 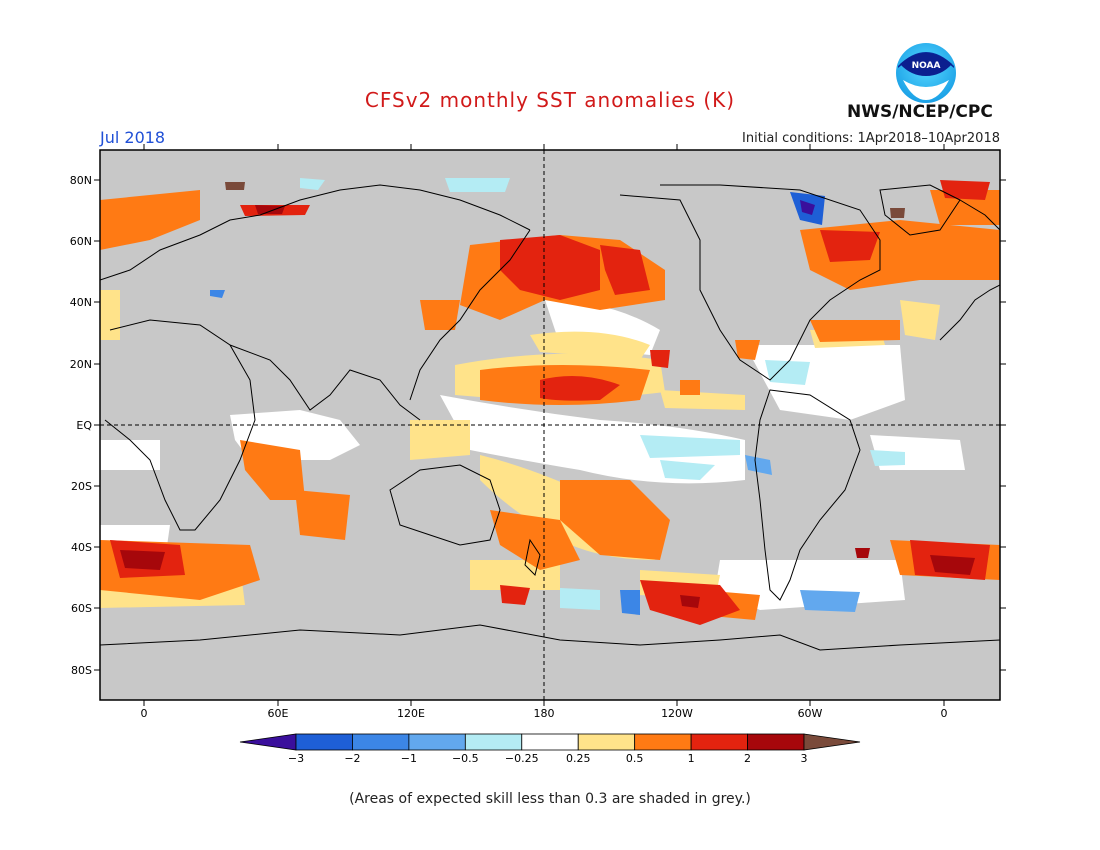 What do you see at coordinates (550, 100) in the screenshot?
I see `chart-title: CFSv2 monthly SST anomalies (K)` at bounding box center [550, 100].